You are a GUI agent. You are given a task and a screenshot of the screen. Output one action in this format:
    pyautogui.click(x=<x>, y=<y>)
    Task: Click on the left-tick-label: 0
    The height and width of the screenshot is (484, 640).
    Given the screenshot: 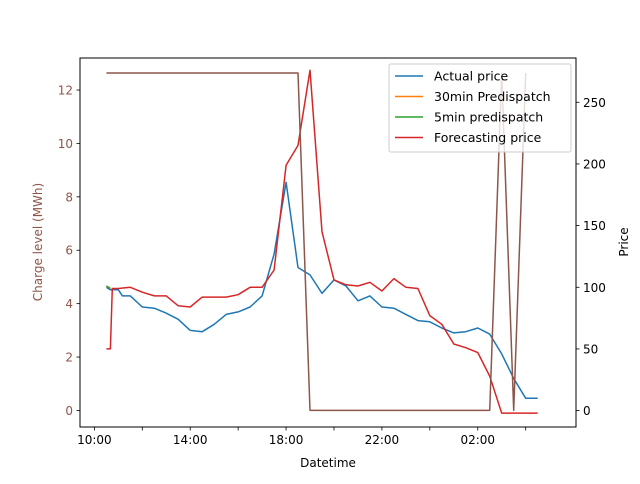 What is the action you would take?
    pyautogui.click(x=69, y=411)
    